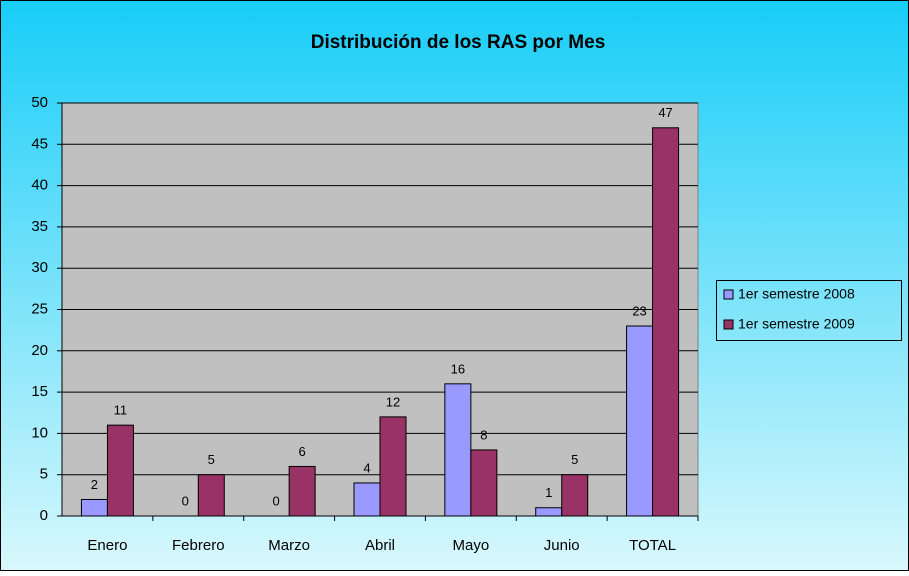 This screenshot has height=576, width=909. What do you see at coordinates (639, 310) in the screenshot?
I see `value-label: 23` at bounding box center [639, 310].